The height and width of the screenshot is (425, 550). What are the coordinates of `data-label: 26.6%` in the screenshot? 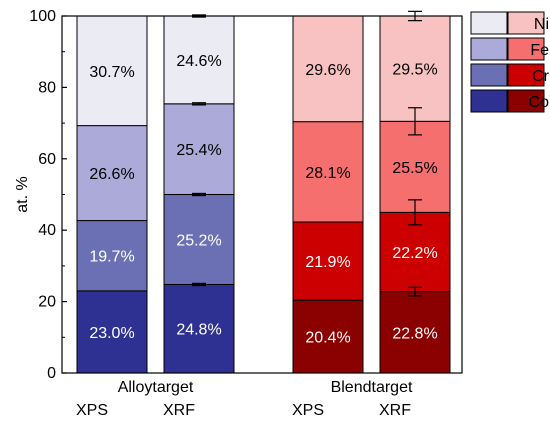 It's located at (111, 174).